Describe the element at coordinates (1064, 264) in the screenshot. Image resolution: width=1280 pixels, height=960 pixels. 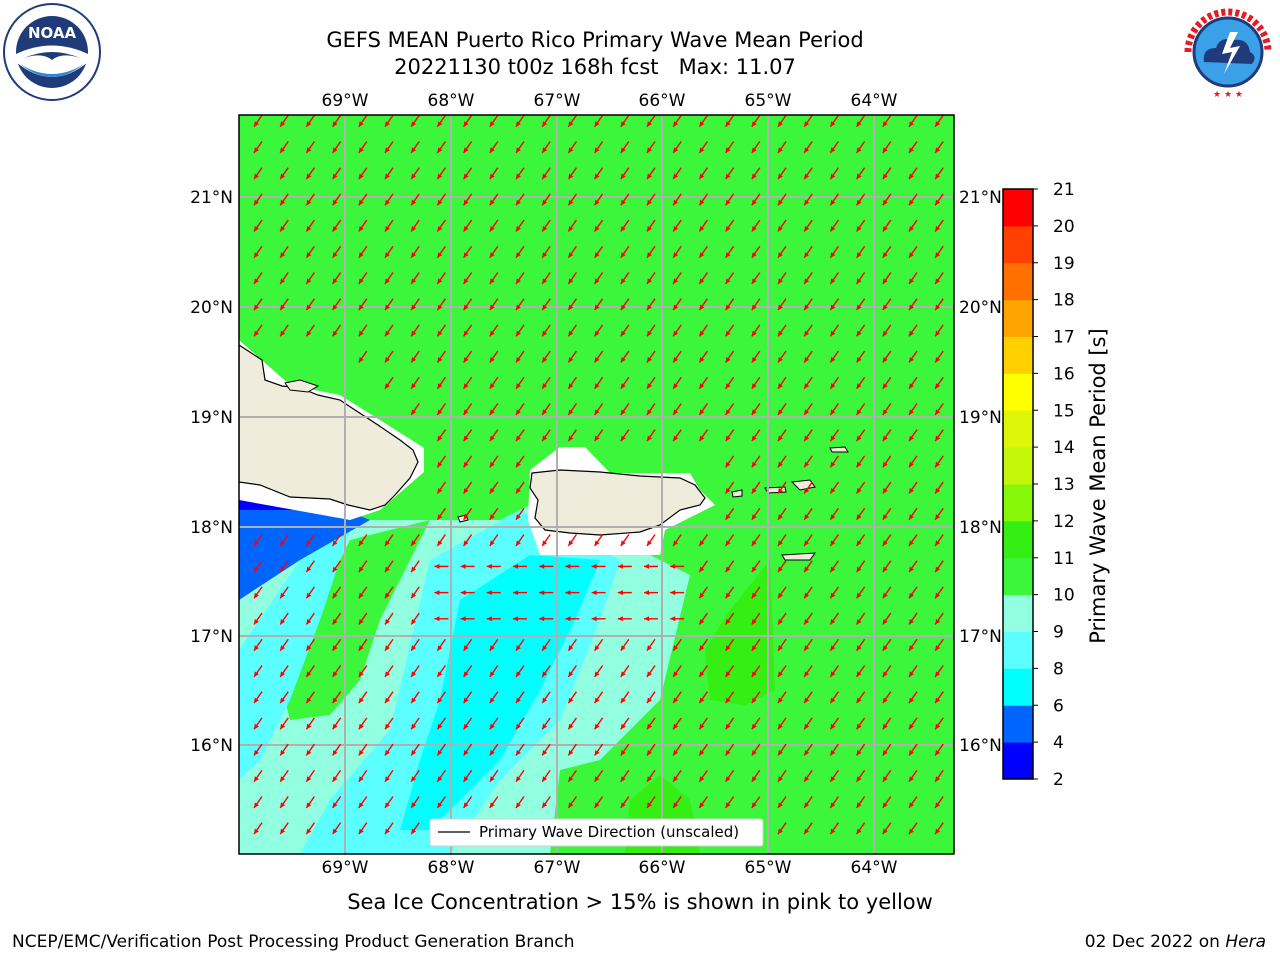
I see `colorbar-tick-label: 19` at that location.